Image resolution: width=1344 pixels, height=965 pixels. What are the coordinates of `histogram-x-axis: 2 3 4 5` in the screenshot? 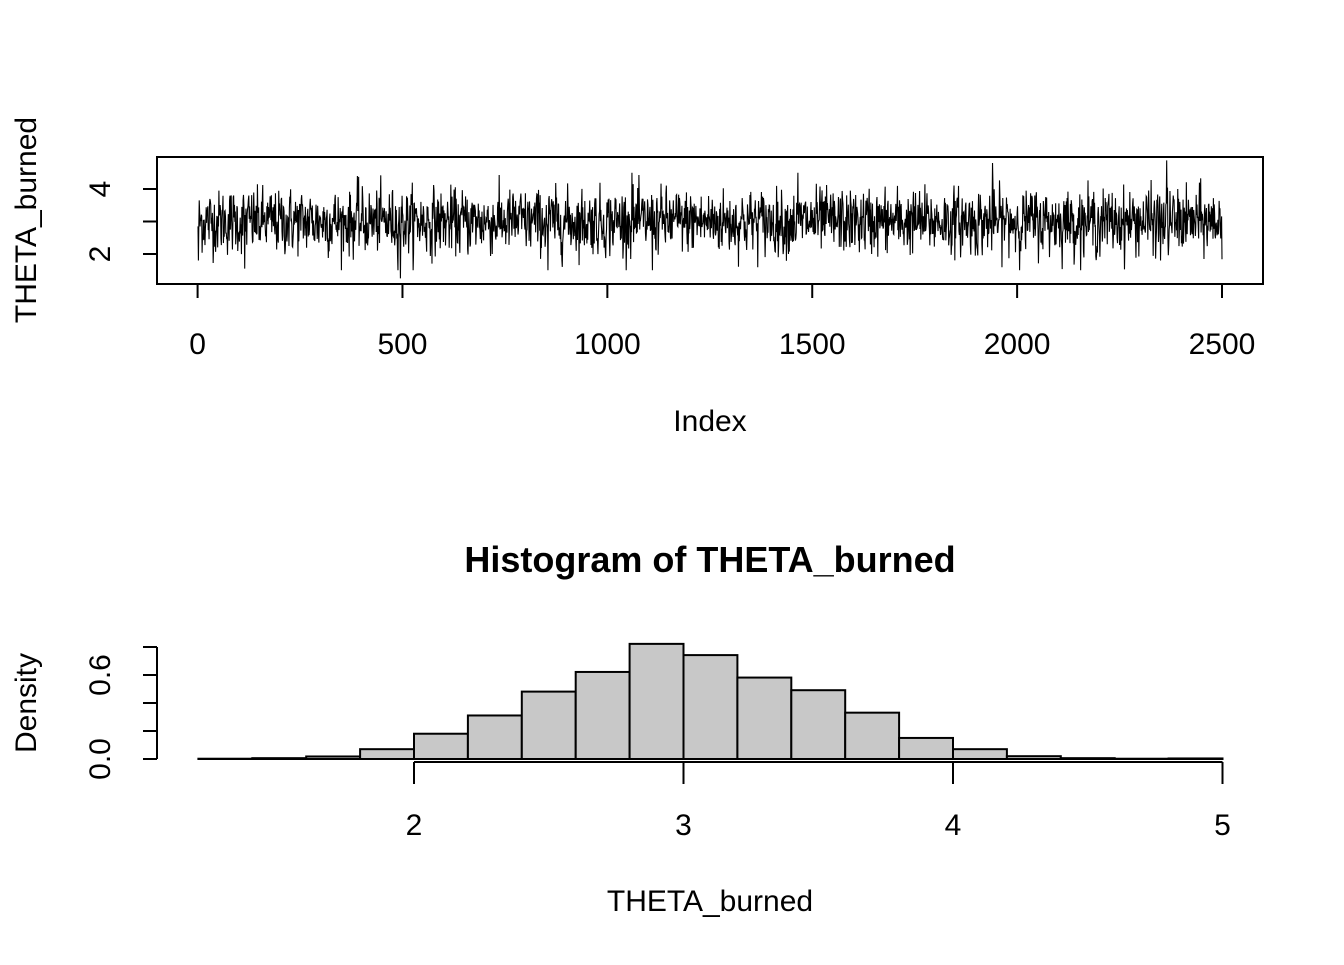 It's located at (818, 802).